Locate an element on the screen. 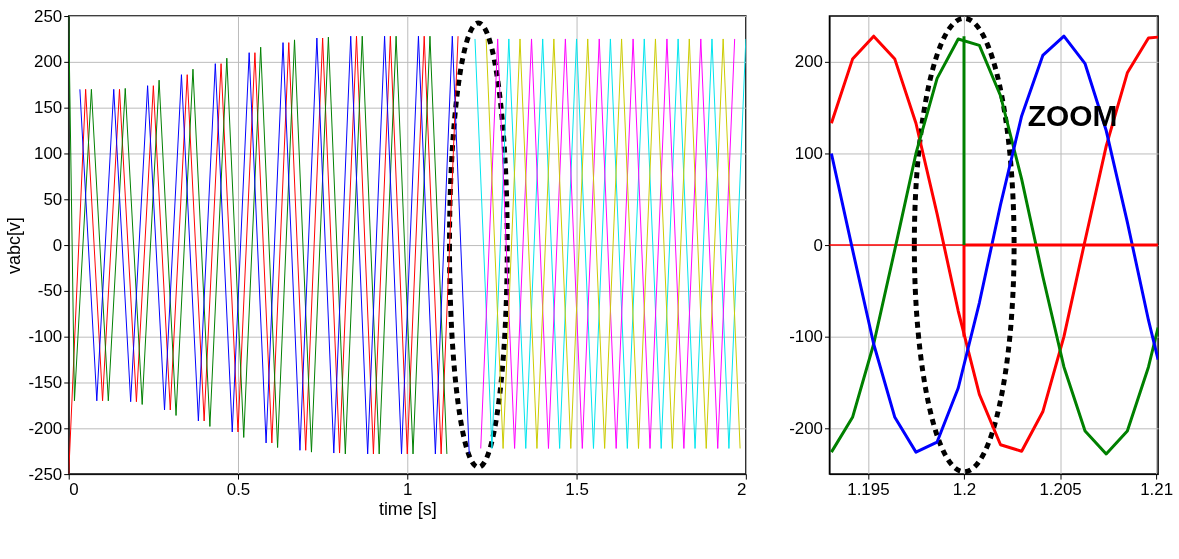 The height and width of the screenshot is (559, 1179). x-tick-label: 1.2 is located at coordinates (964, 489).